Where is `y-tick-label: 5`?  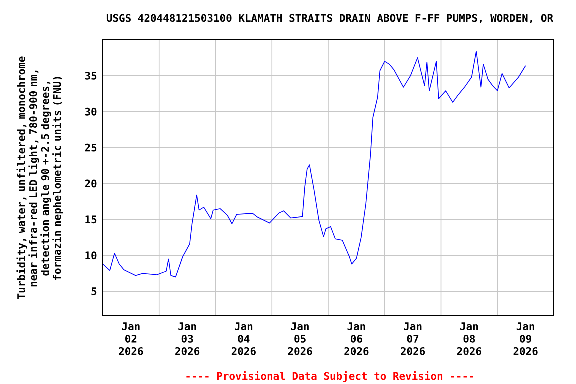 y-tick-label: 5 is located at coordinates (94, 292).